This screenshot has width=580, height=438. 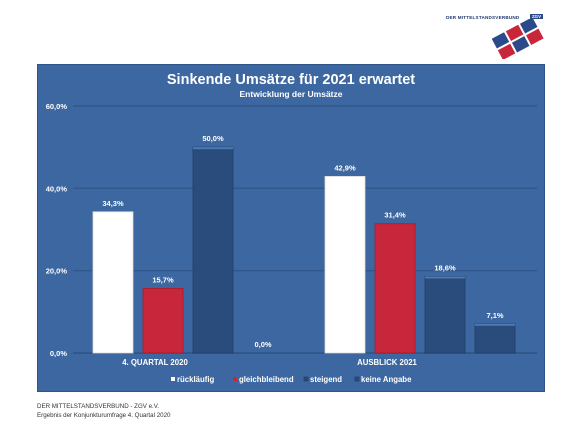 I want to click on data-label: 7,1%, so click(x=494, y=315).